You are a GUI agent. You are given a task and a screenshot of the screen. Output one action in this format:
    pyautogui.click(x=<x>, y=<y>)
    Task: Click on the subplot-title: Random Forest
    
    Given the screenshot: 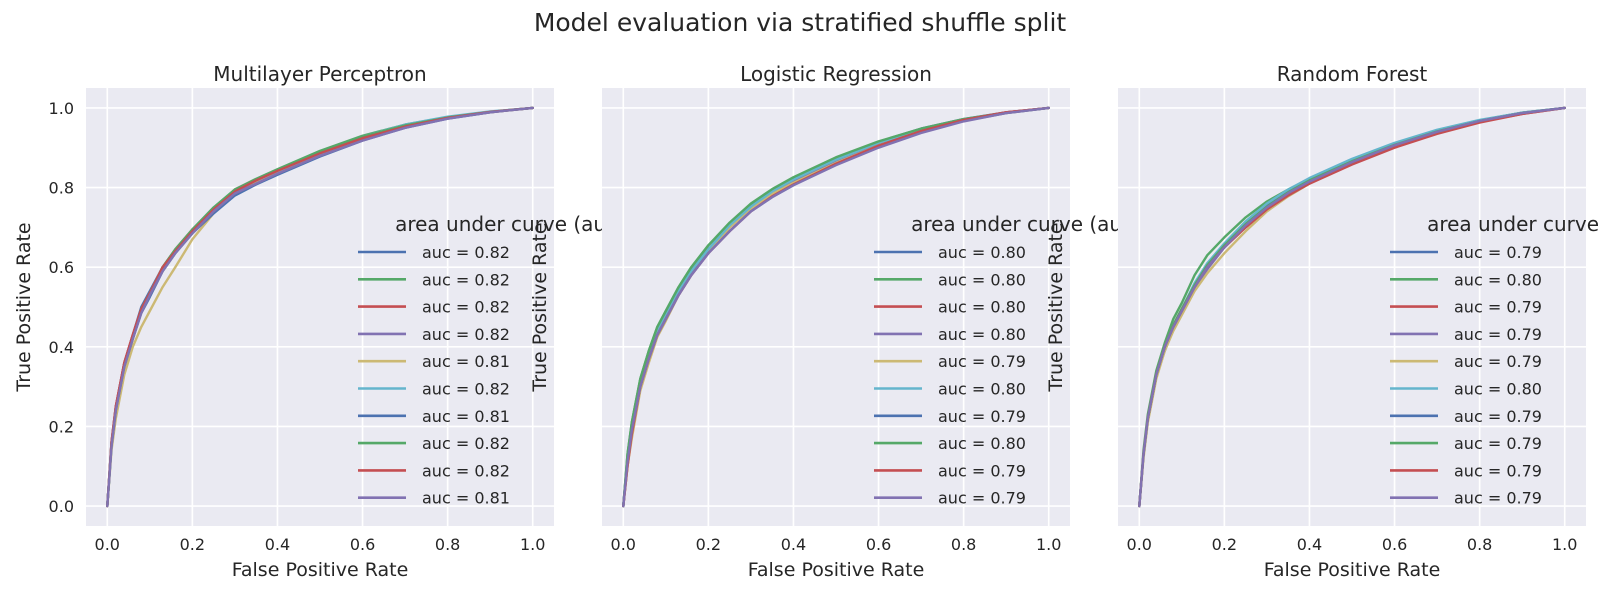 What is the action you would take?
    pyautogui.click(x=1352, y=74)
    